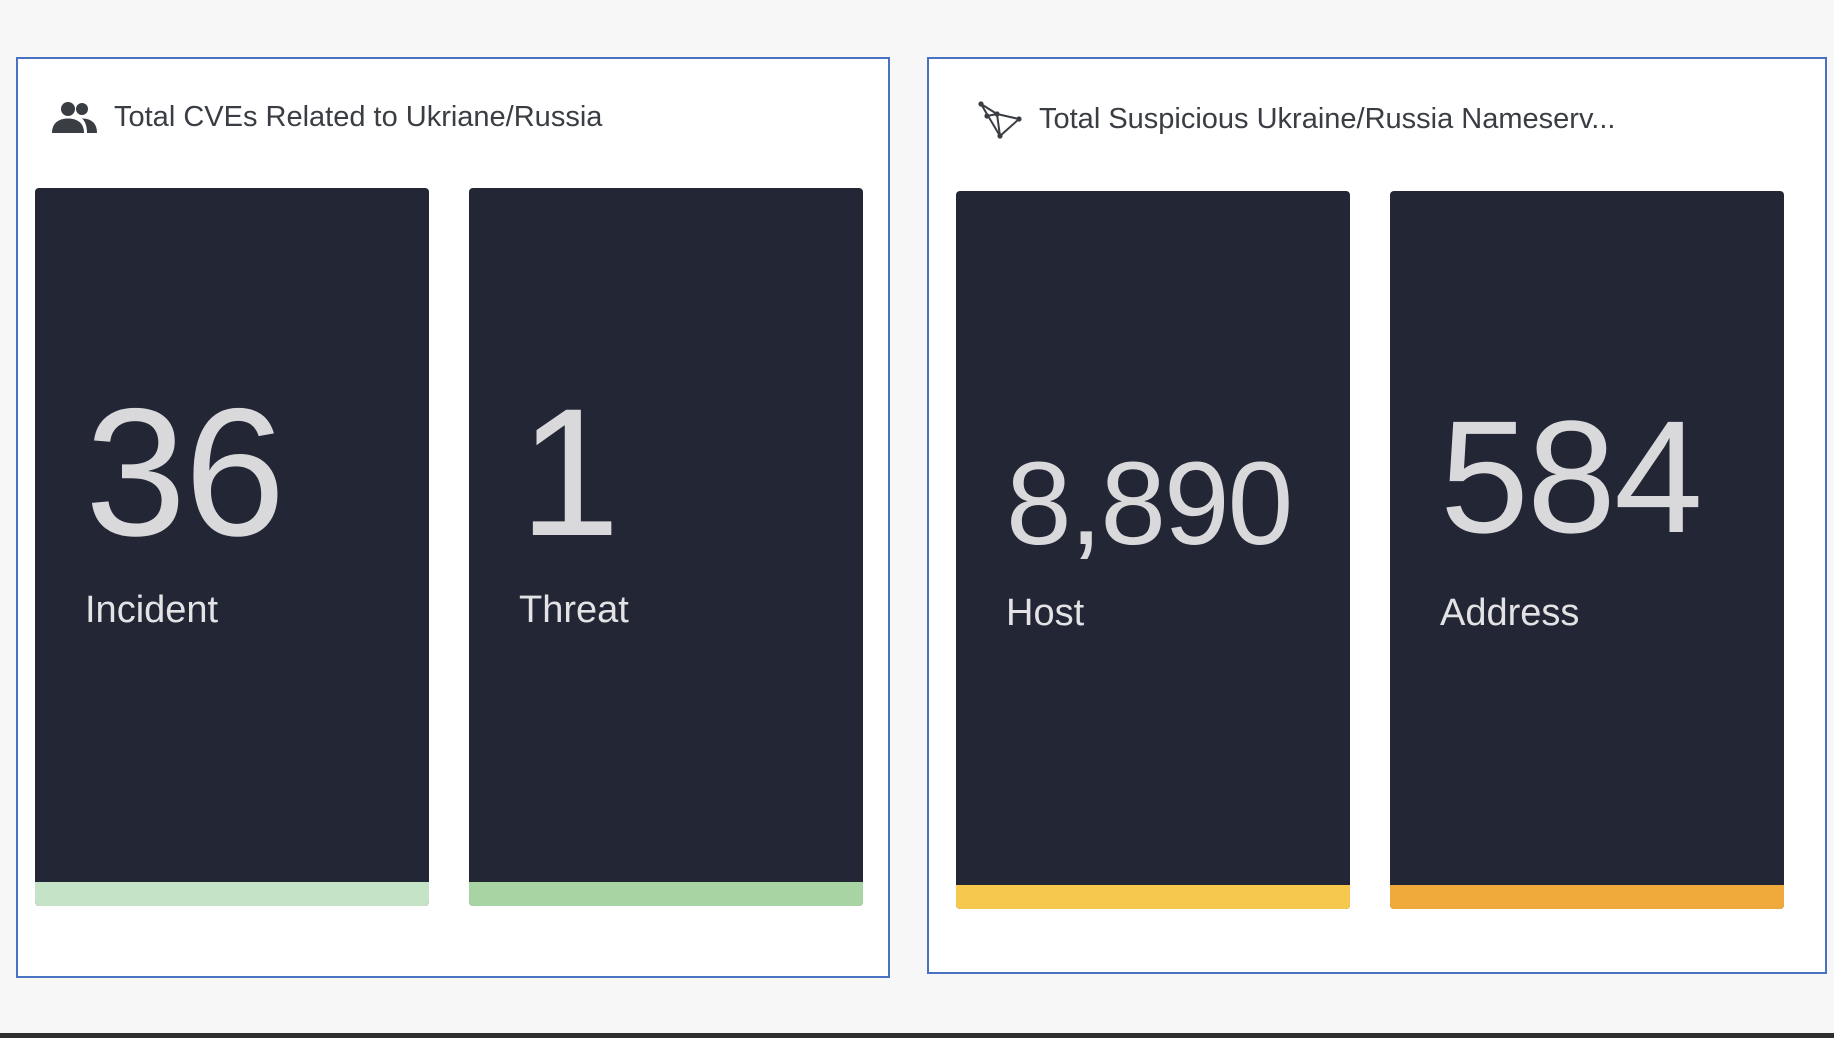 The width and height of the screenshot is (1834, 1038). I want to click on cves-panel-header: Total CVEs Related to Ukriane/Russia, so click(325, 117).